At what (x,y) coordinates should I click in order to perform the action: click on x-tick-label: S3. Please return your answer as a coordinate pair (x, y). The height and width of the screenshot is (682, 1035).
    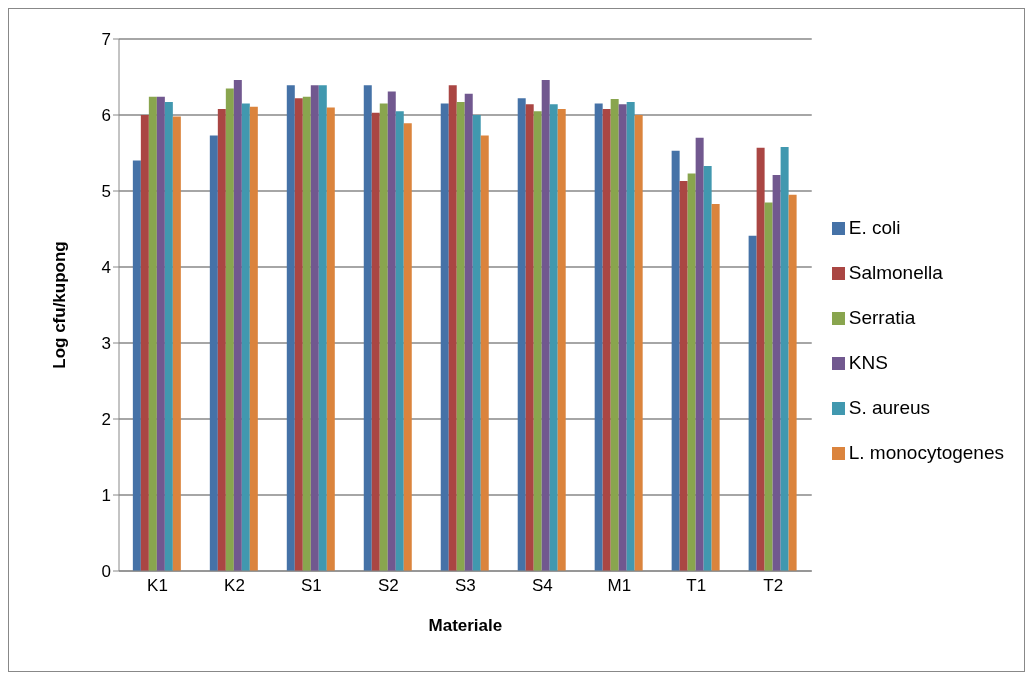
    Looking at the image, I should click on (465, 586).